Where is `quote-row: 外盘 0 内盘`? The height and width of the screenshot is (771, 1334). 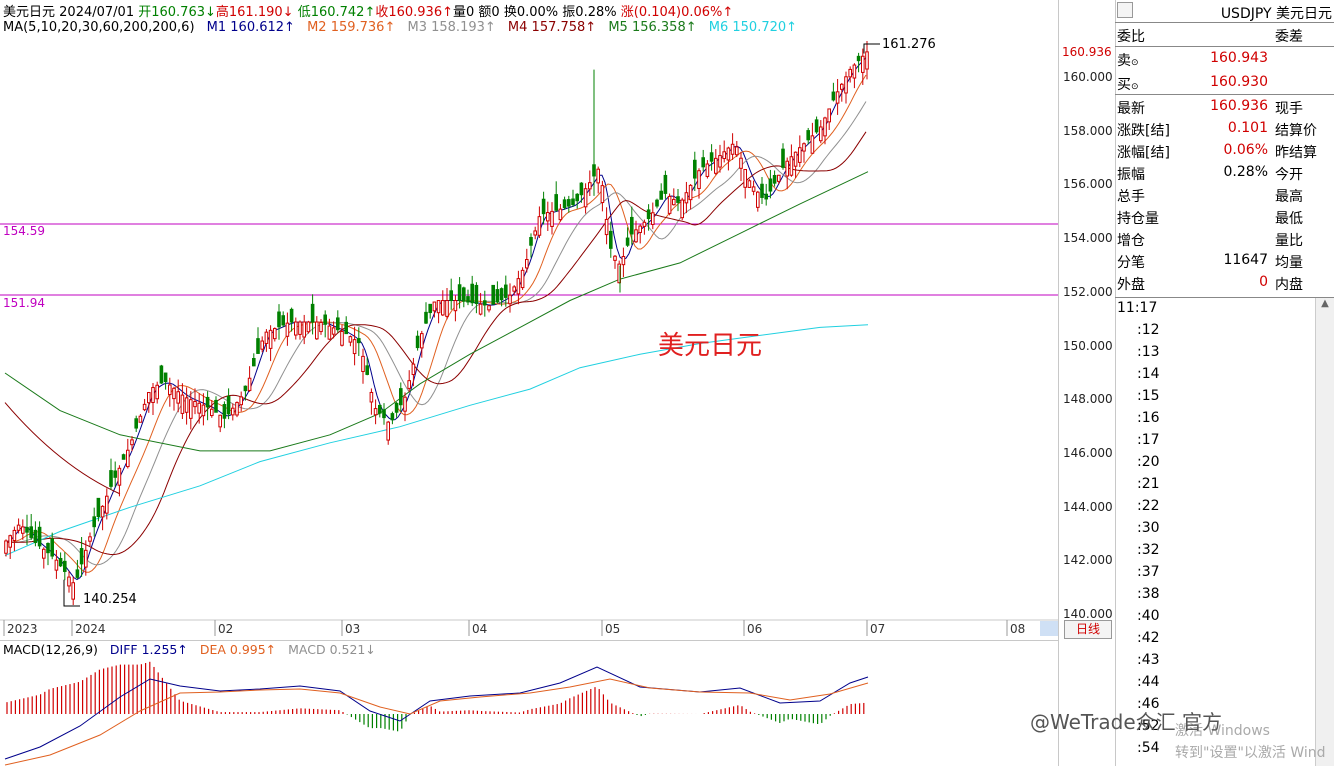 quote-row: 外盘 0 内盘 is located at coordinates (1224, 283).